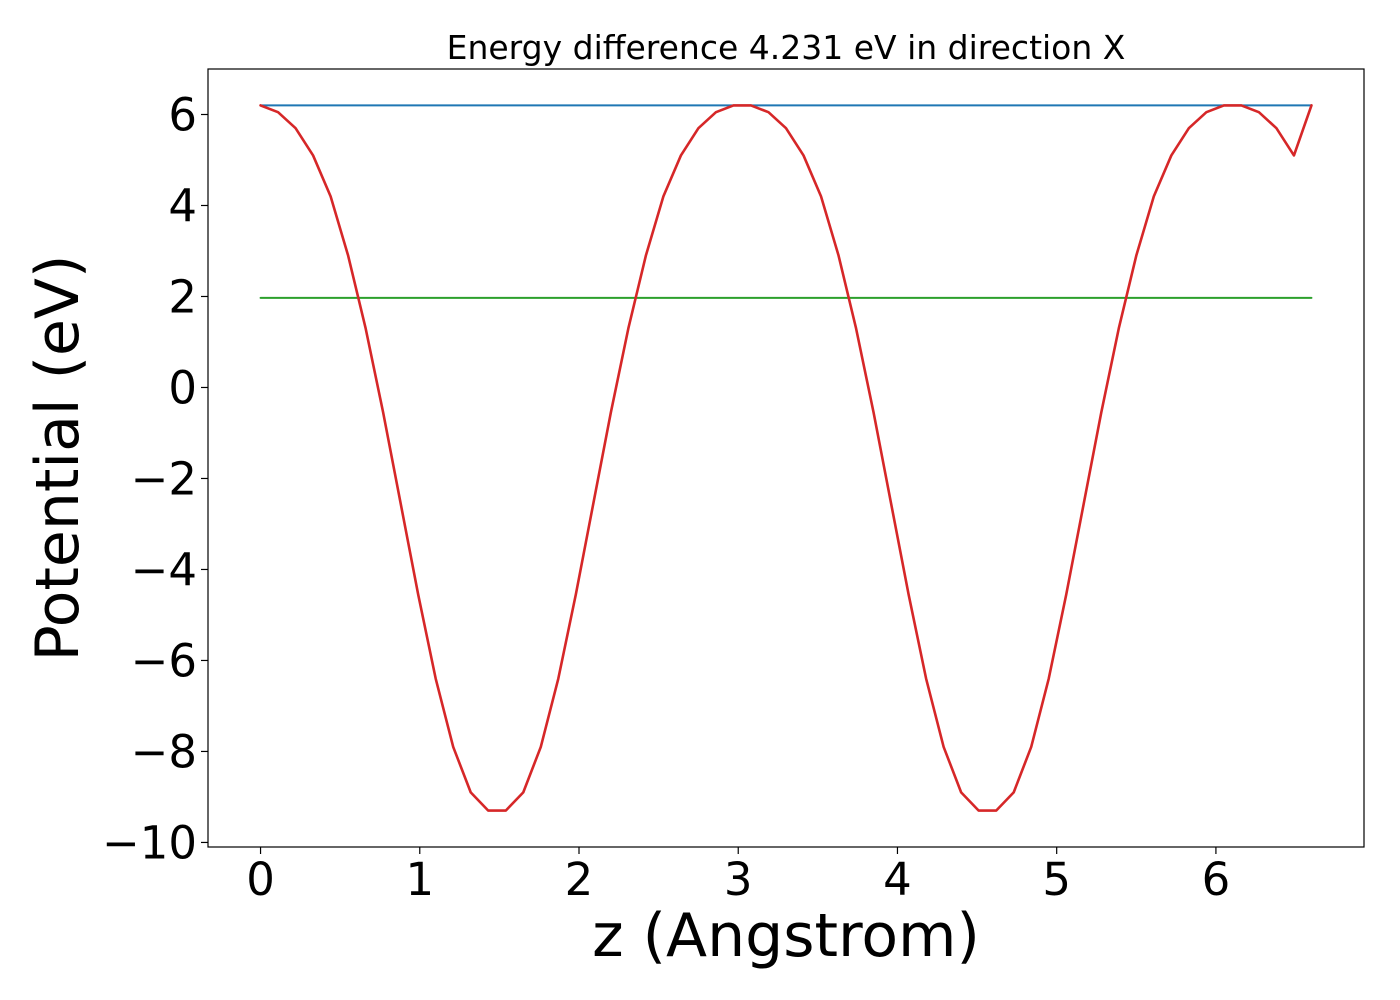 This screenshot has width=1400, height=1000. Describe the element at coordinates (182, 205) in the screenshot. I see `y-tick-label: 4` at that location.